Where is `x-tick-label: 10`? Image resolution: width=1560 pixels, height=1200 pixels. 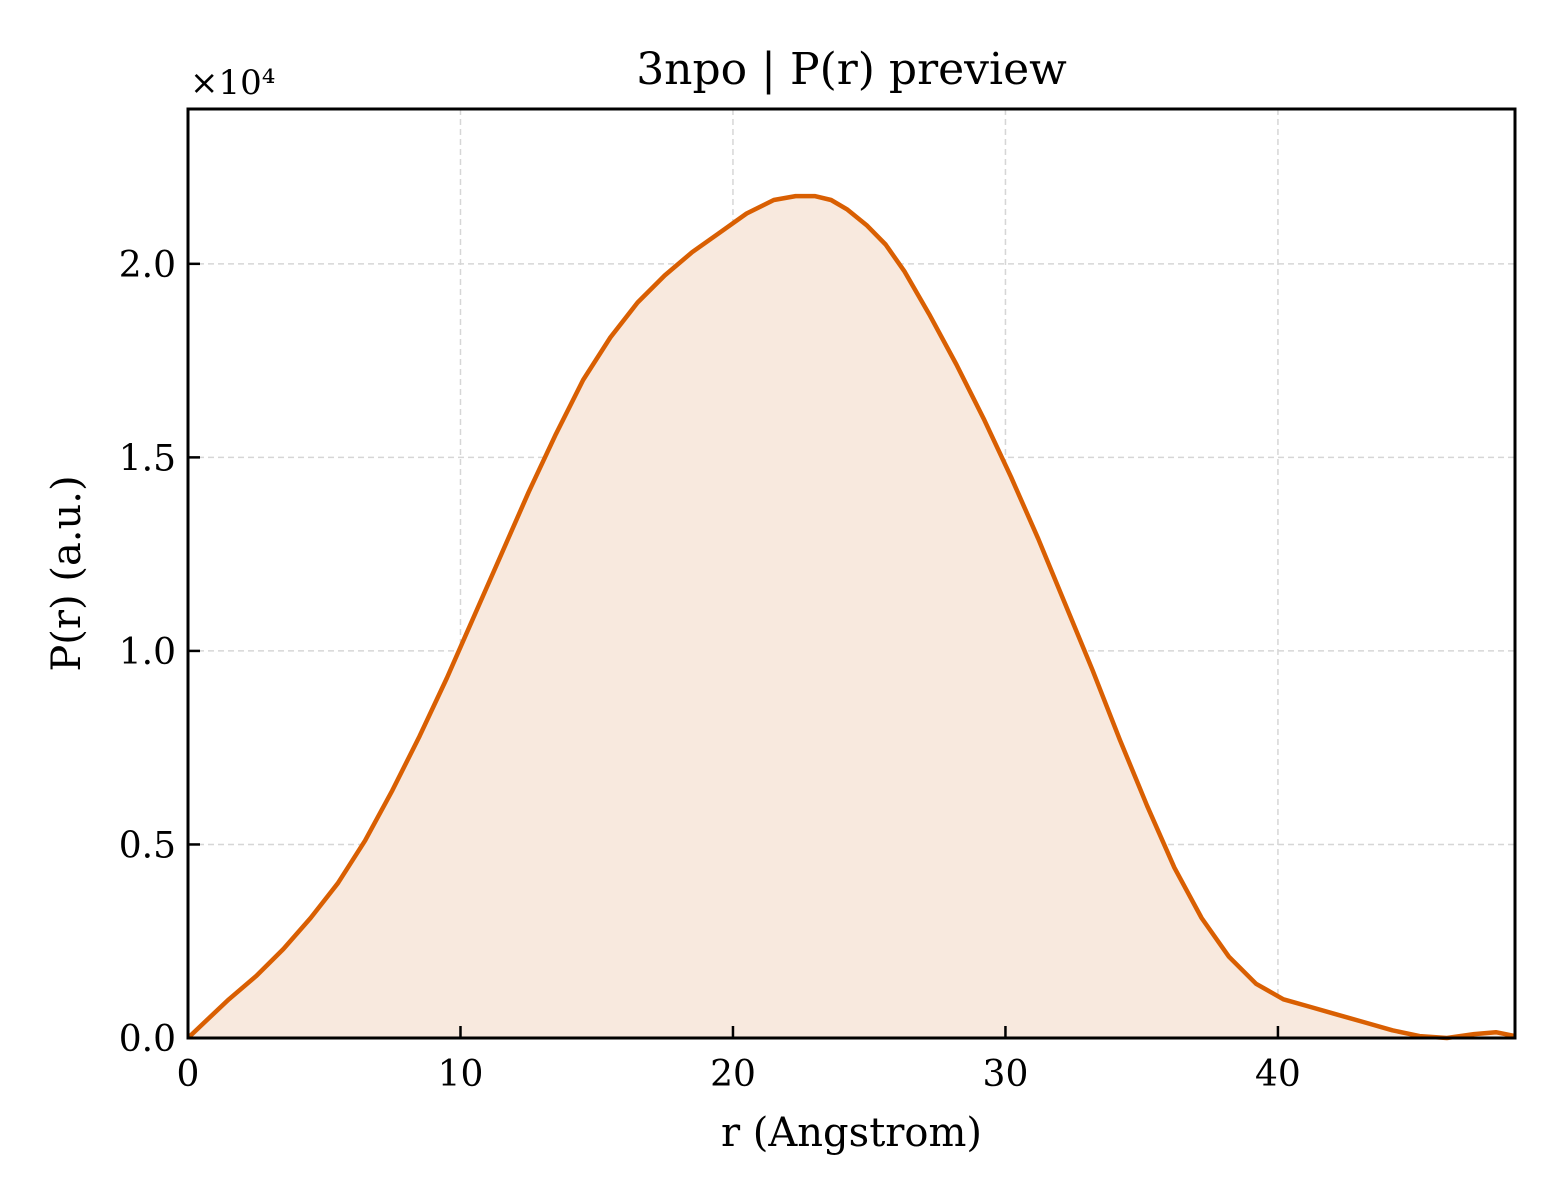
x-tick-label: 10 is located at coordinates (461, 1074).